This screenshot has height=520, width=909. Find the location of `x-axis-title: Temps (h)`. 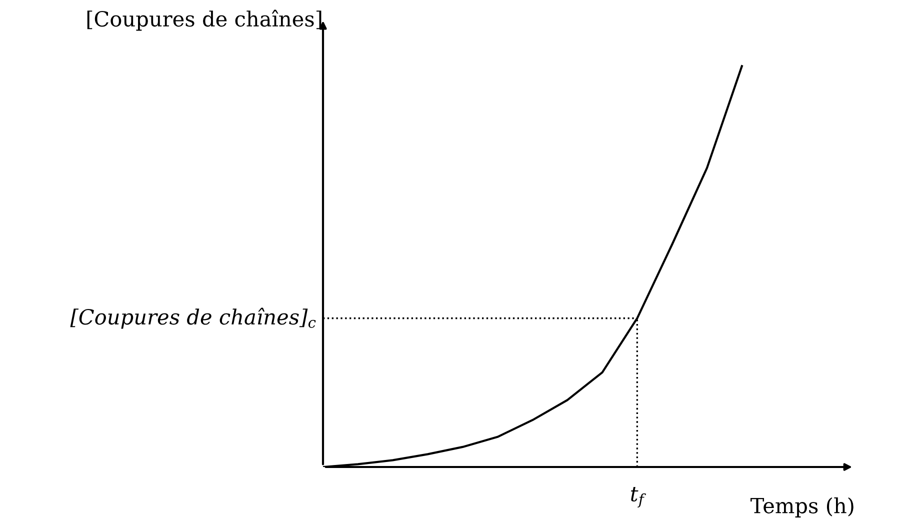

x-axis-title: Temps (h) is located at coordinates (802, 507).